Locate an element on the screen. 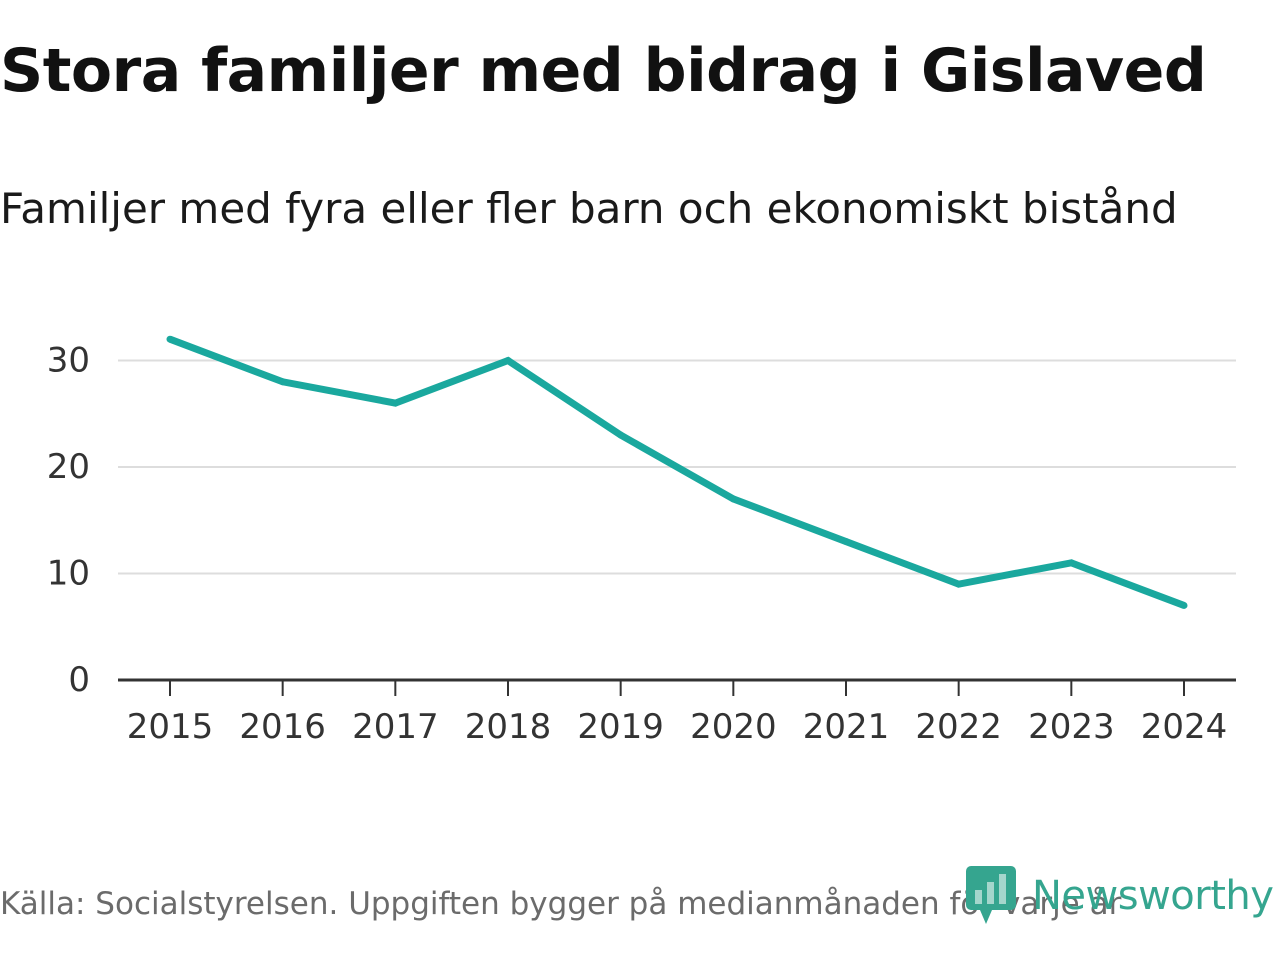  y-tick-label-0: 0 is located at coordinates (79, 680).